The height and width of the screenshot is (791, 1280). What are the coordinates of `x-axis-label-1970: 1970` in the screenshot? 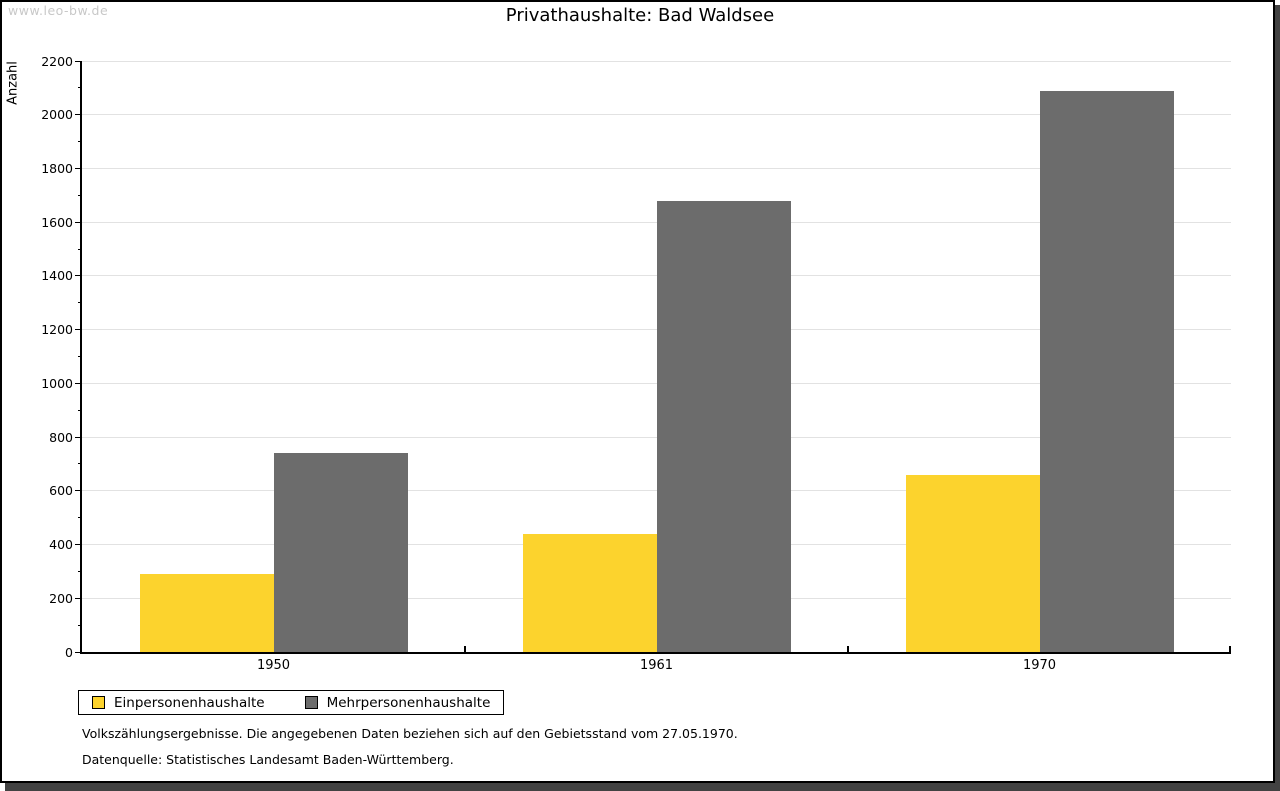 It's located at (1039, 665).